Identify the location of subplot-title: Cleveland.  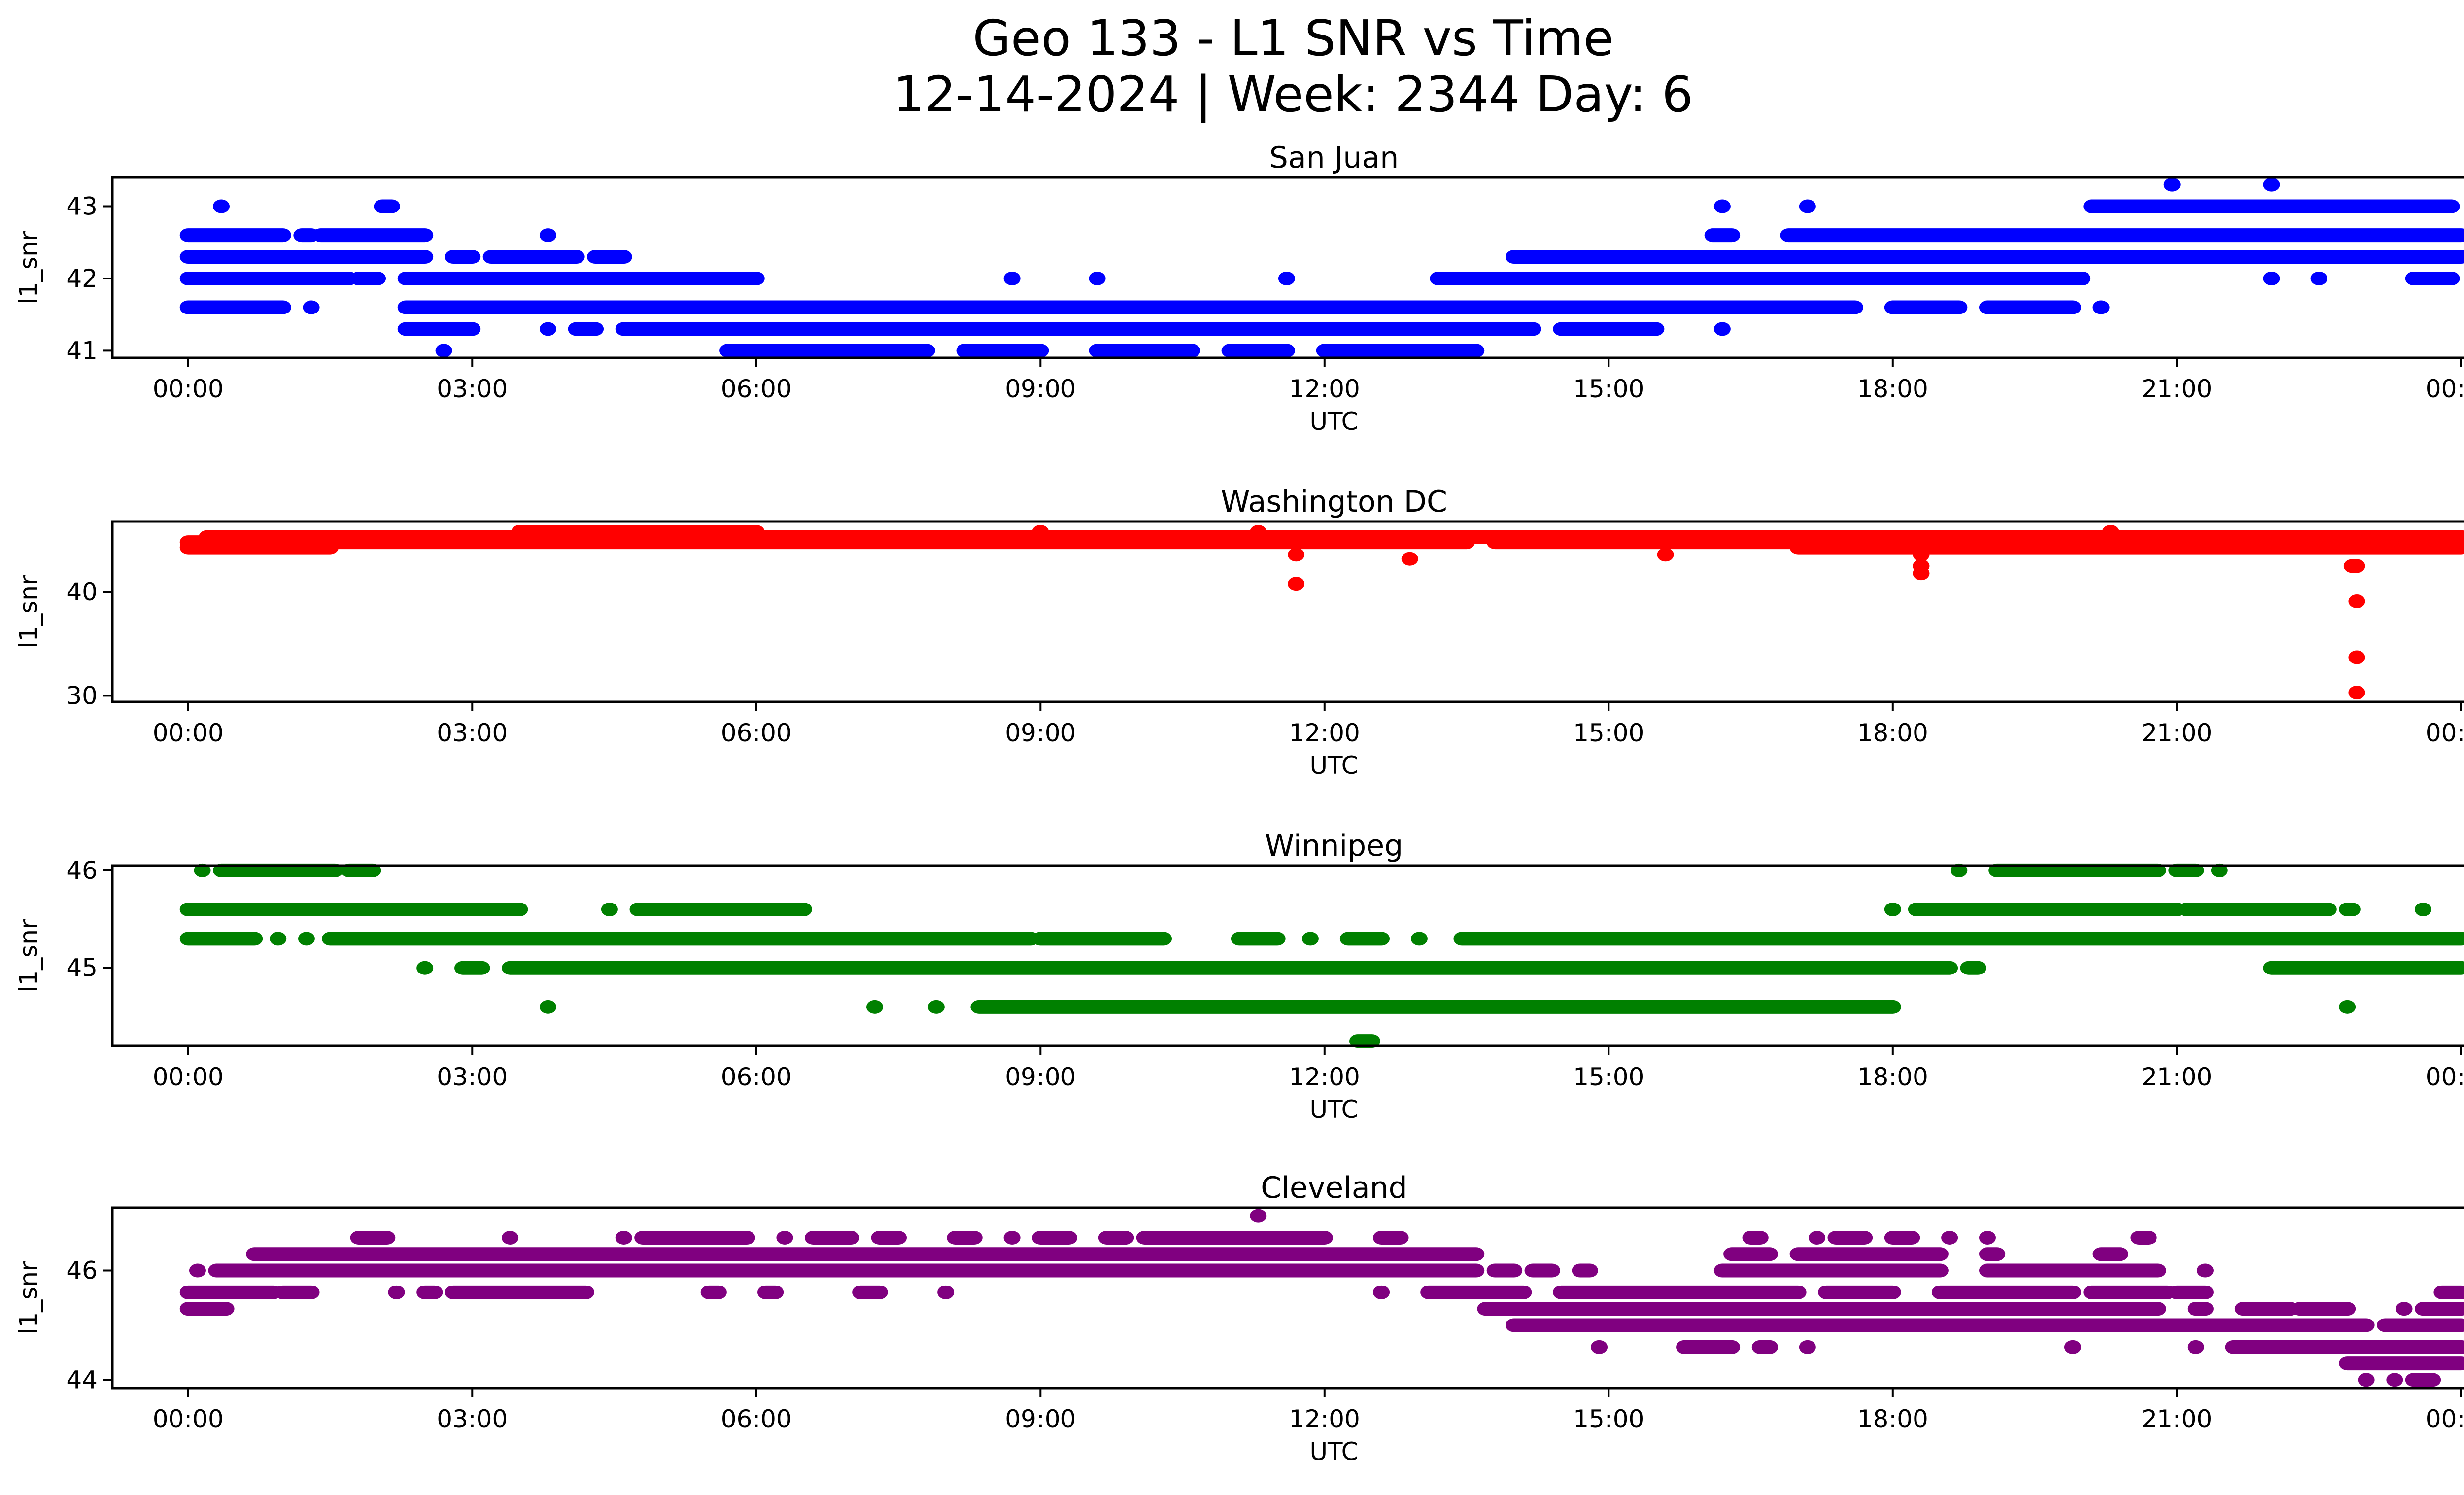
(1334, 1188).